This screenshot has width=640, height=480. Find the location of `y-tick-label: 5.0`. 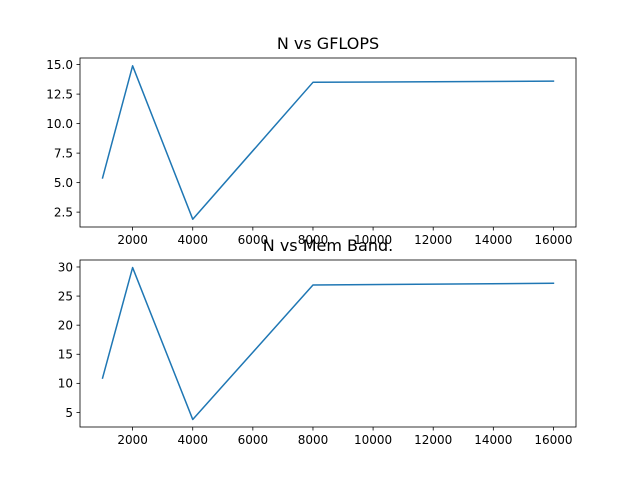

y-tick-label: 5.0 is located at coordinates (63, 183).